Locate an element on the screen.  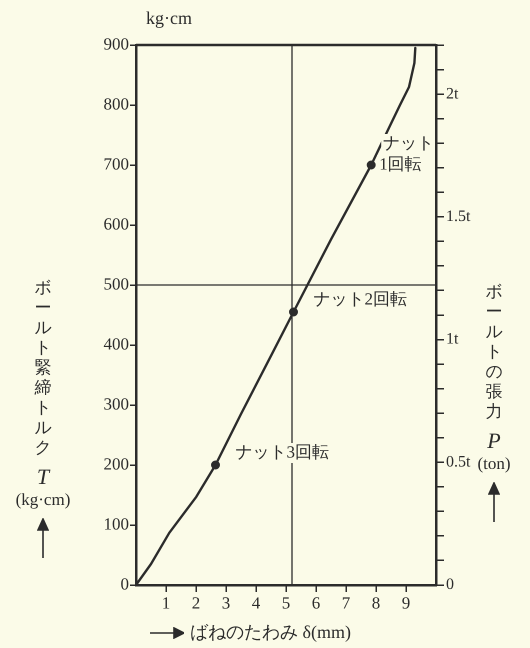
text: ボールト緊締トルク T (kg·cm) is located at coordinates (43, 393).